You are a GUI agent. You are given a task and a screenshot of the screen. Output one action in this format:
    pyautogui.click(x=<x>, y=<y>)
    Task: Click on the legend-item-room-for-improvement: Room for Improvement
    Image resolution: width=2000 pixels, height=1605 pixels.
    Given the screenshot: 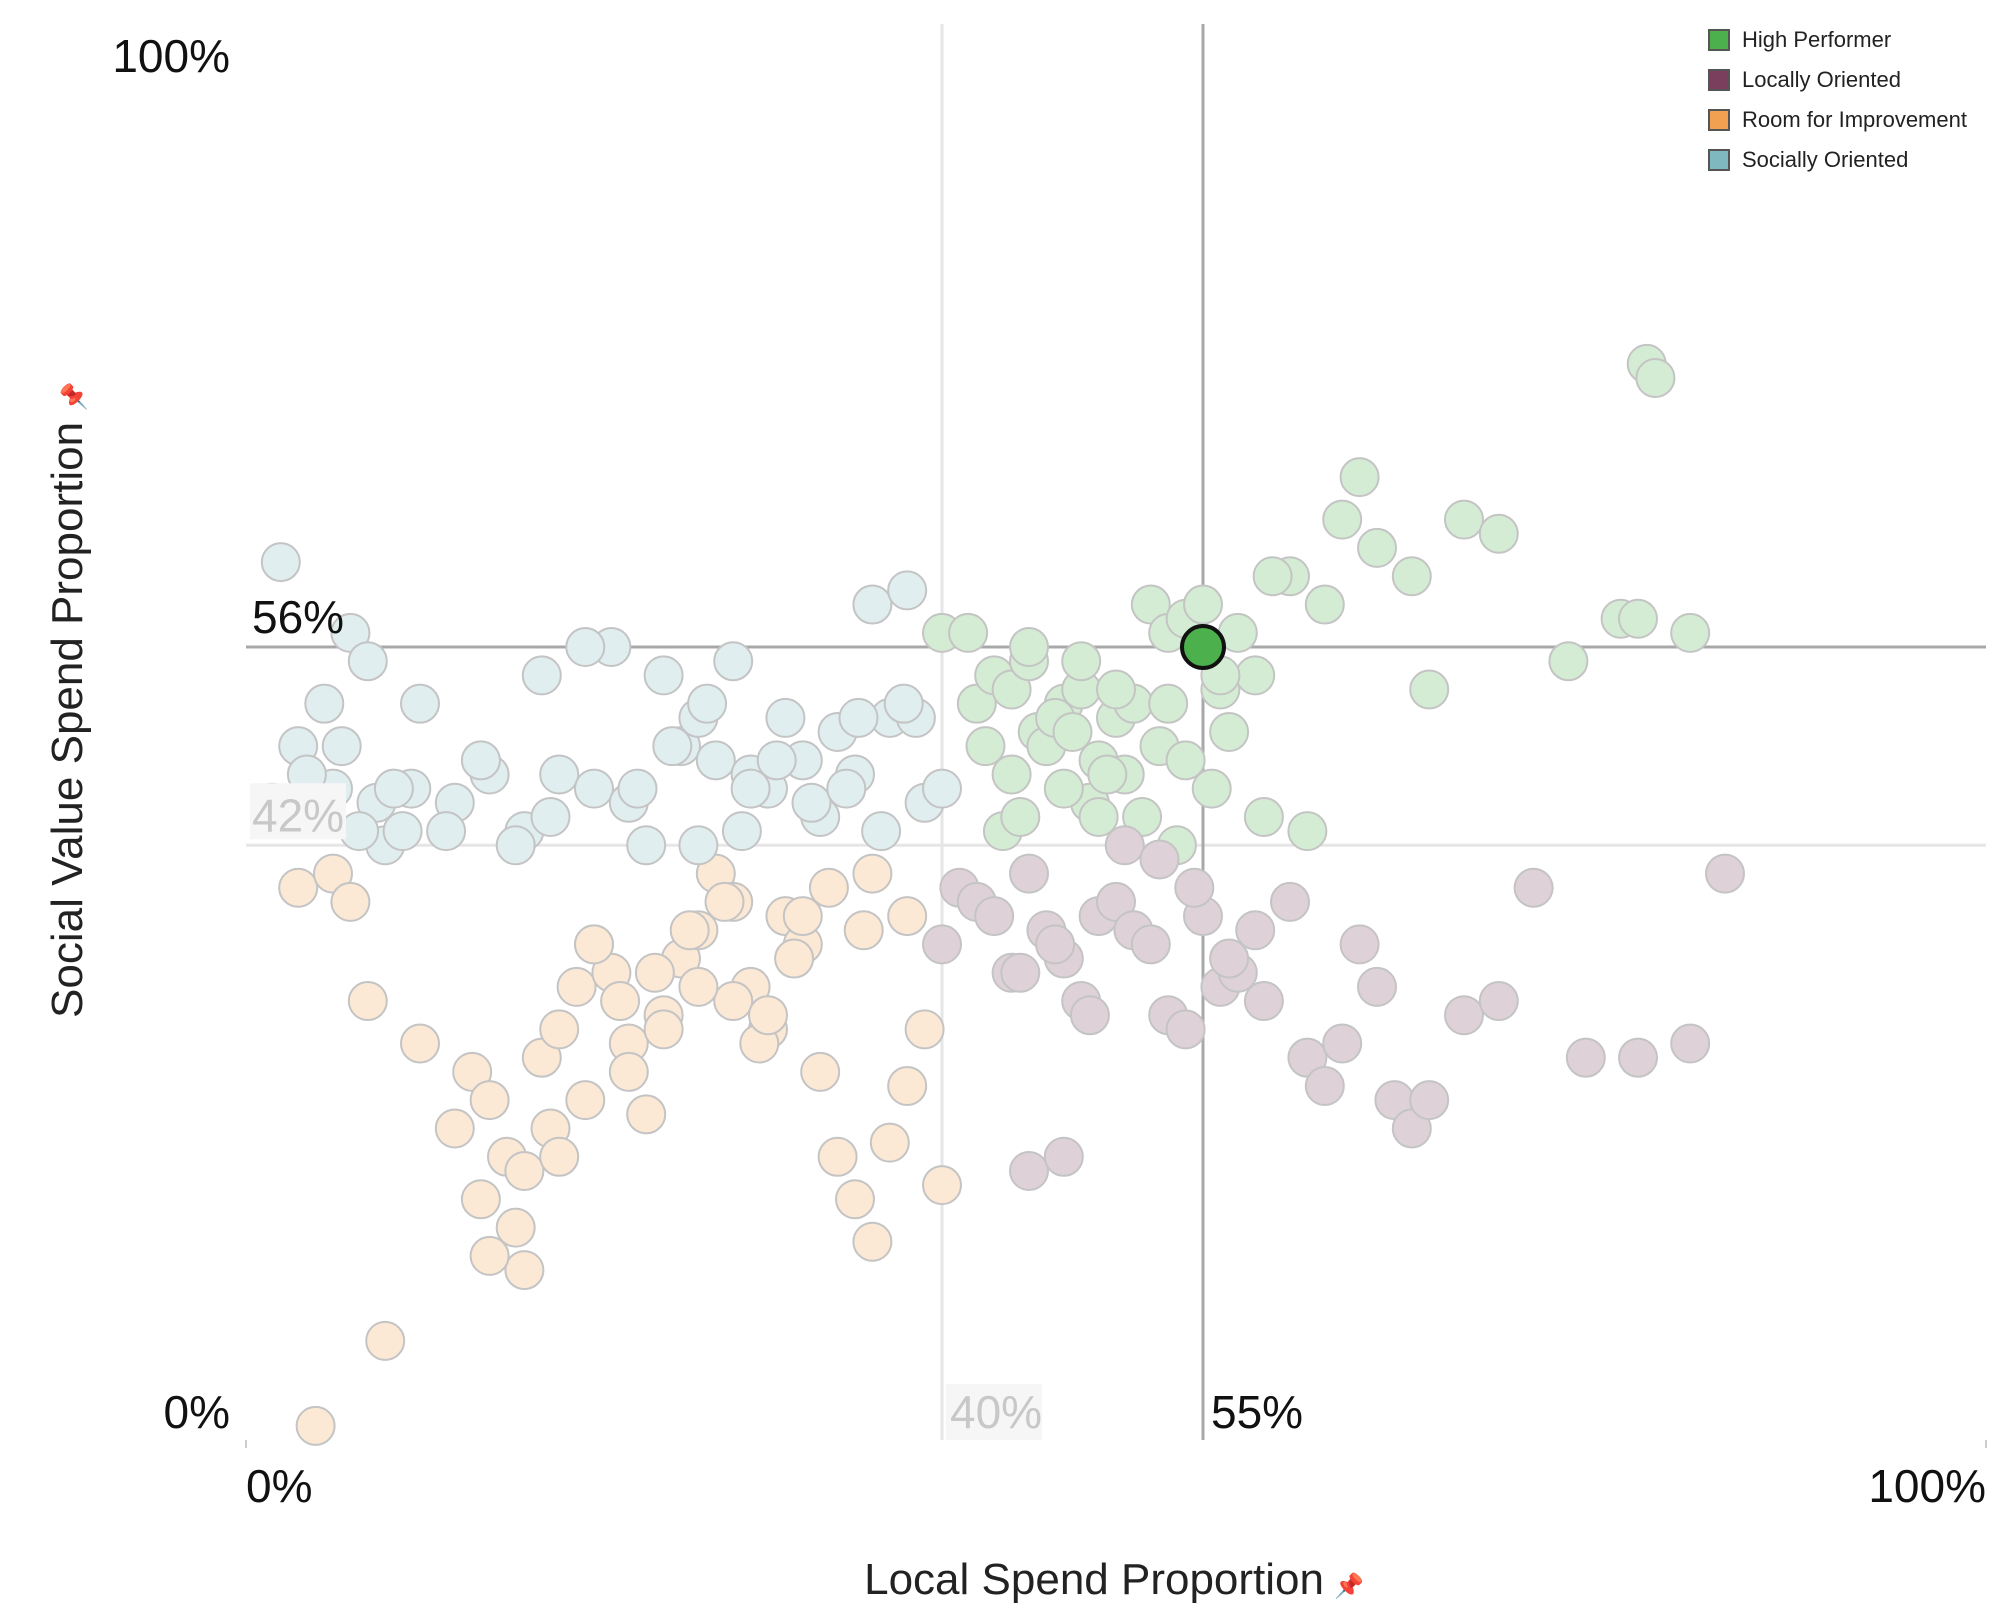 What is the action you would take?
    pyautogui.click(x=1837, y=120)
    